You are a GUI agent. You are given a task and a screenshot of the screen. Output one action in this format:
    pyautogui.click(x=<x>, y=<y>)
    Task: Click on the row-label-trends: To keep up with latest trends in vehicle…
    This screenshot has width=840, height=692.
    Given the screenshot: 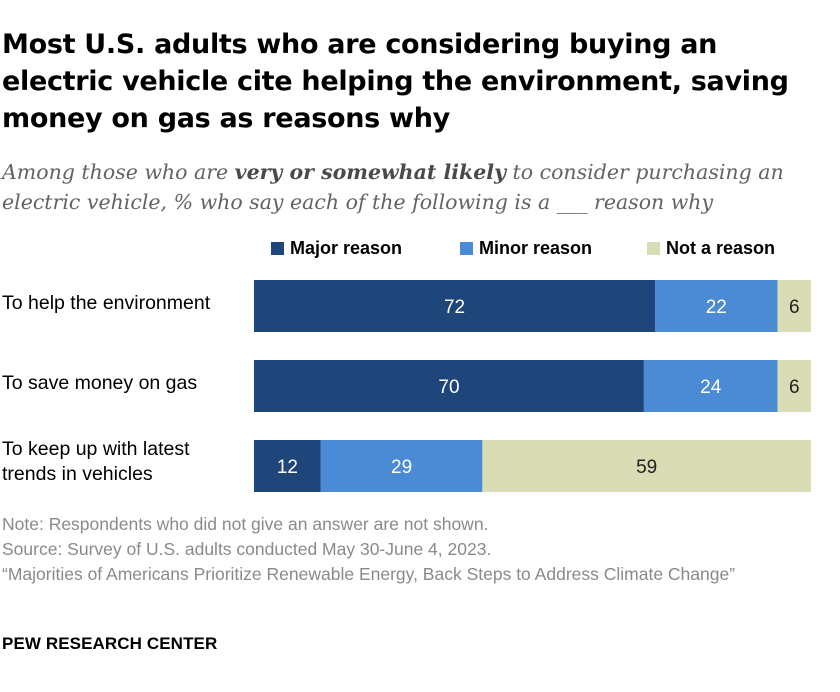 What is the action you would take?
    pyautogui.click(x=96, y=462)
    